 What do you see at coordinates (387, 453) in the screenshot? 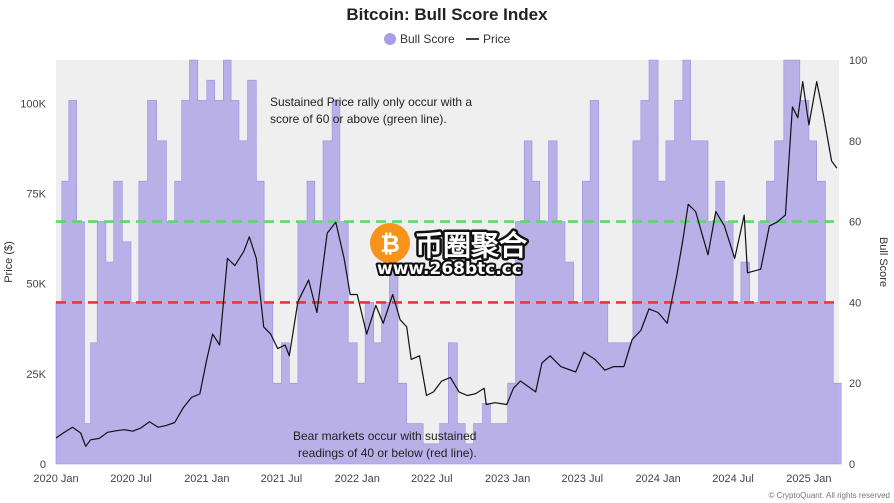
I see `annotation-bottom-line-2: readings of 40 or below (red line).` at bounding box center [387, 453].